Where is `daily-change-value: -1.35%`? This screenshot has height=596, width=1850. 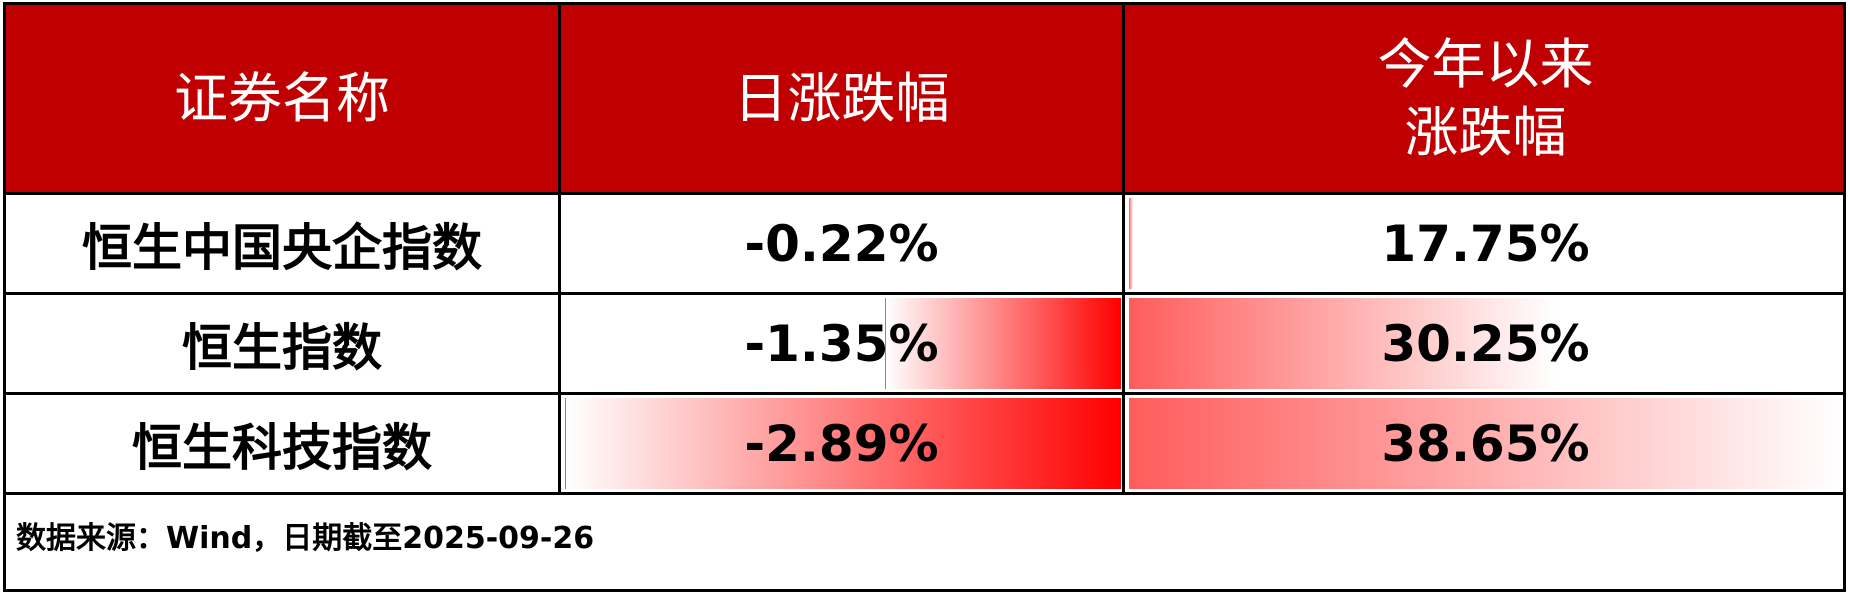 daily-change-value: -1.35% is located at coordinates (841, 343).